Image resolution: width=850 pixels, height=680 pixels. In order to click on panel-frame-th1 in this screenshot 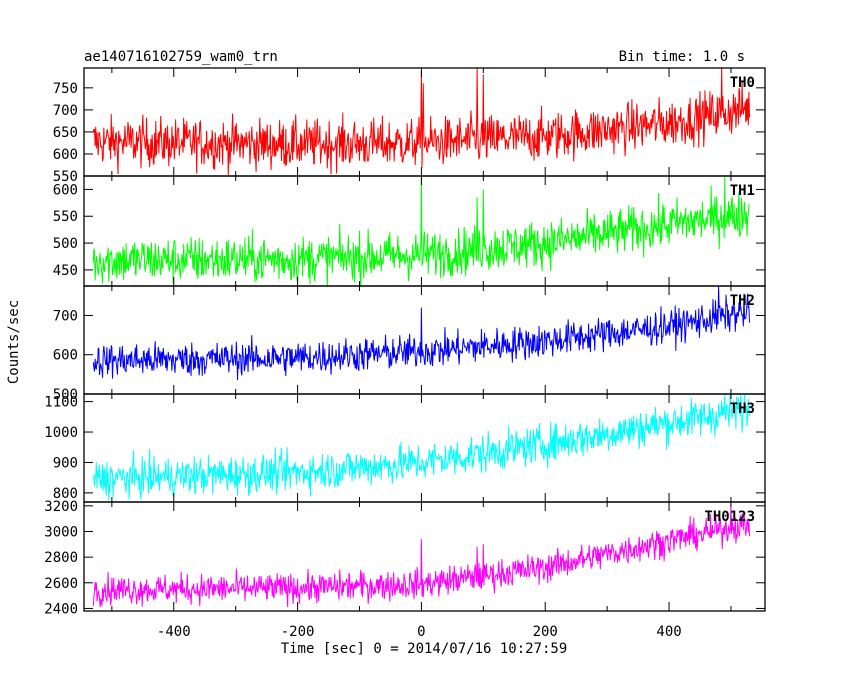, I will do `click(424, 231)`.